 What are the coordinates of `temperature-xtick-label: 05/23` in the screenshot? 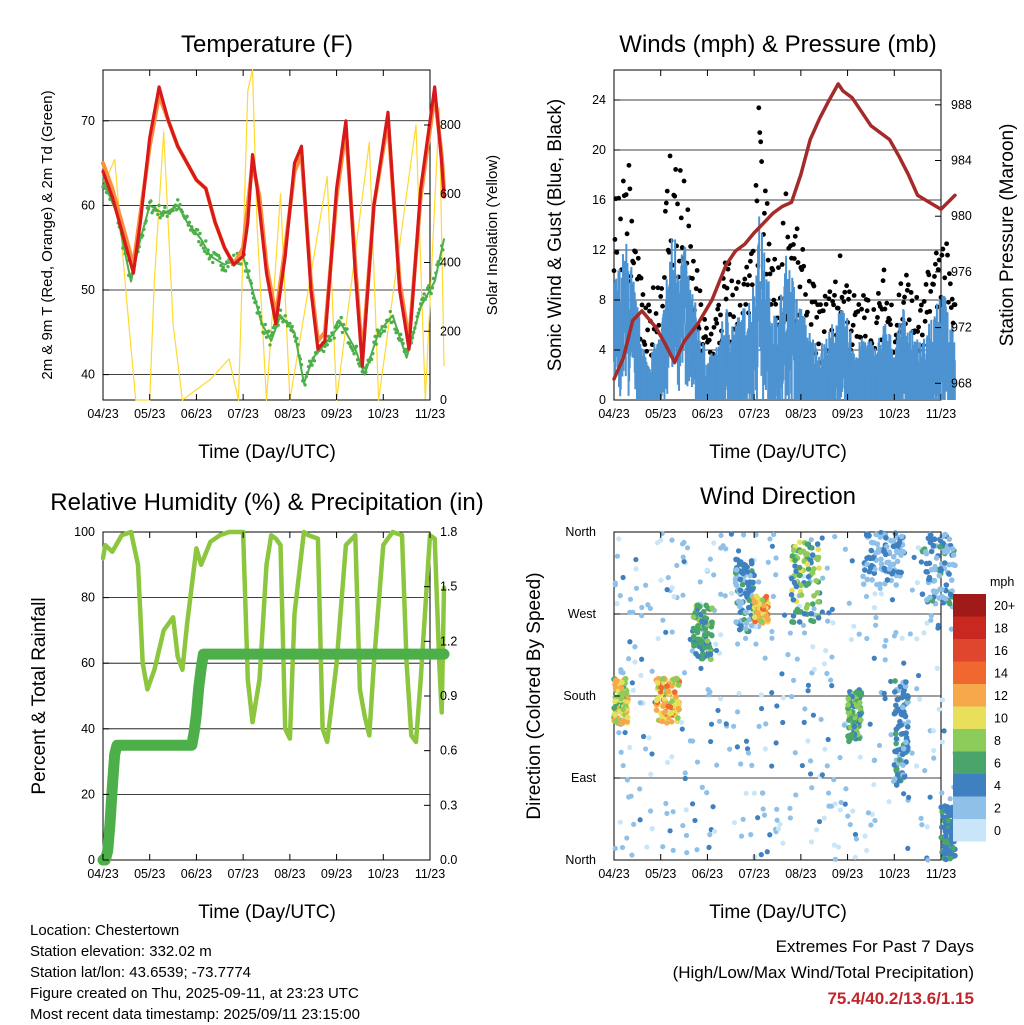 It's located at (149, 414).